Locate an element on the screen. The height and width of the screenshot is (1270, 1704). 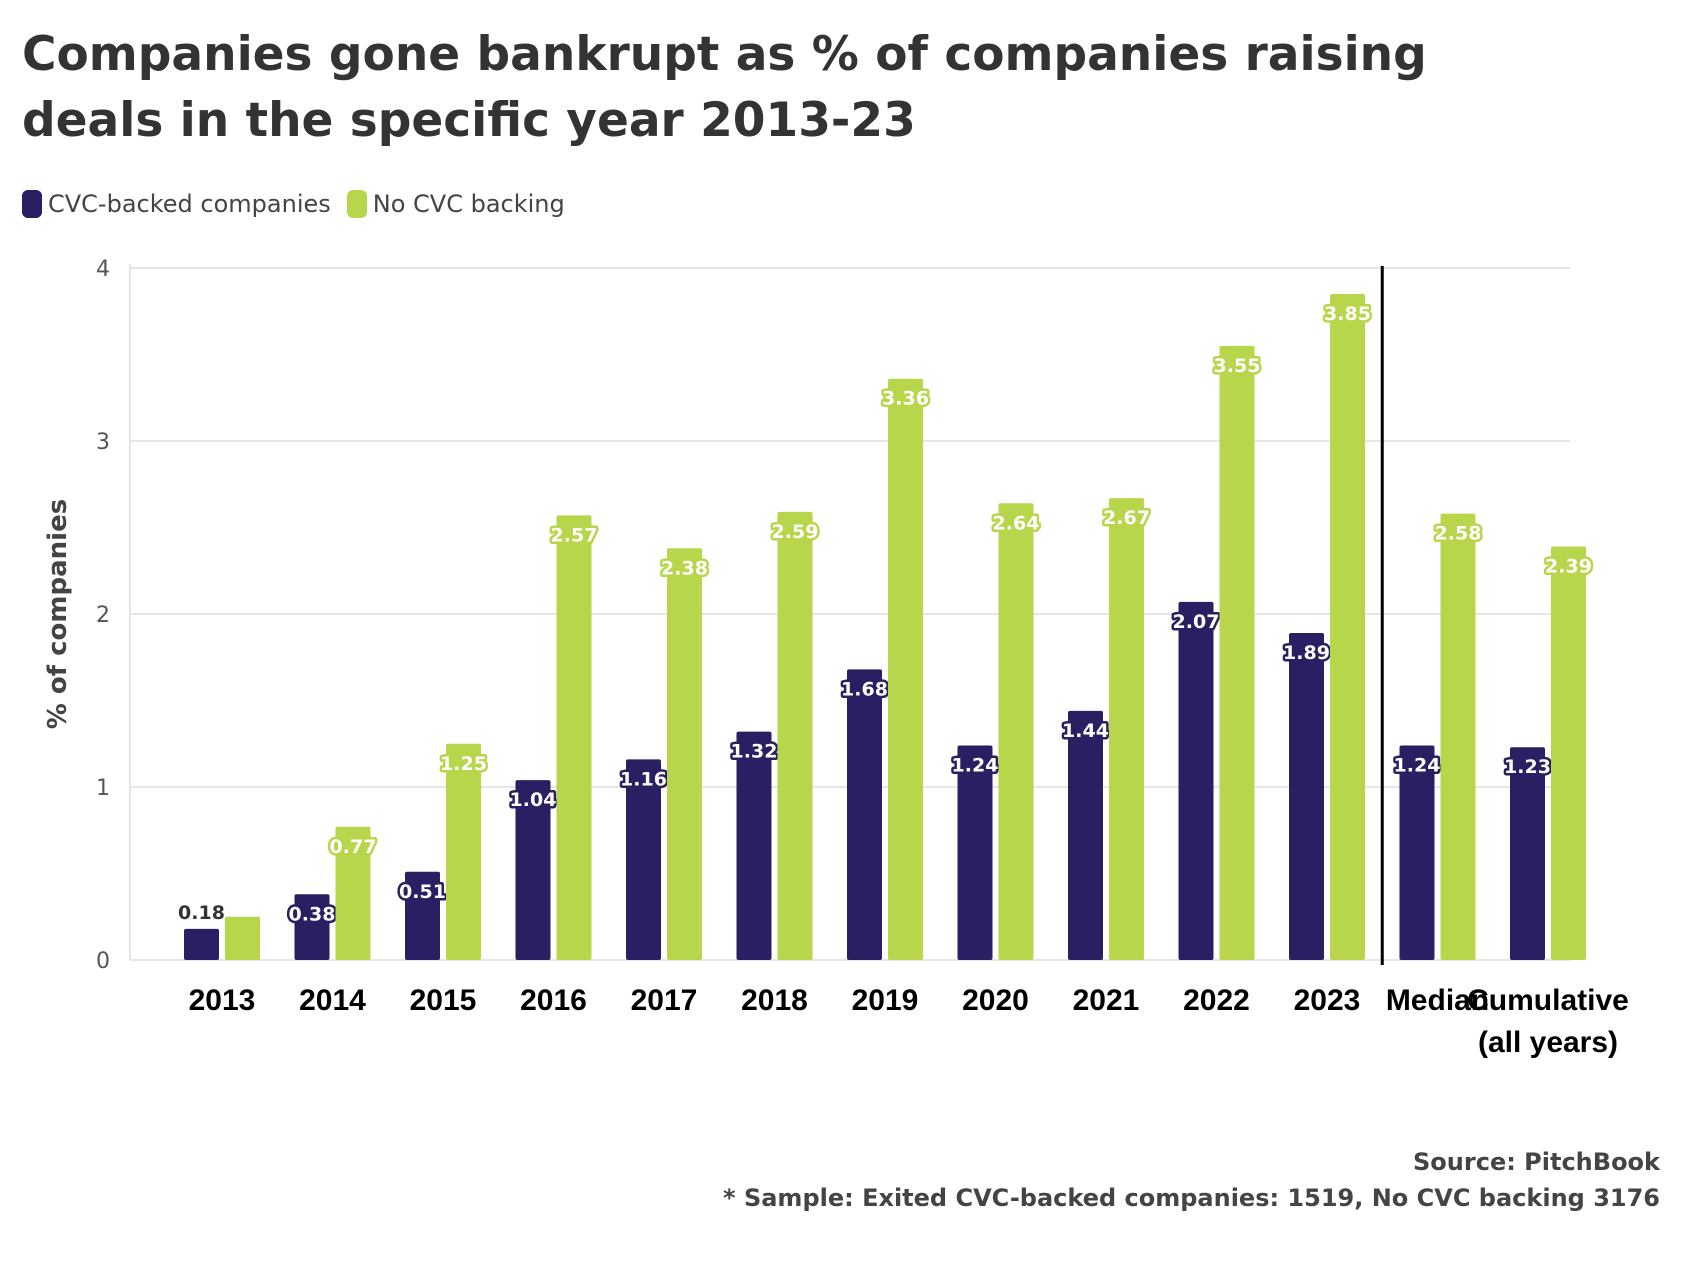
x-tick-label-line: 2020 is located at coordinates (995, 1000).